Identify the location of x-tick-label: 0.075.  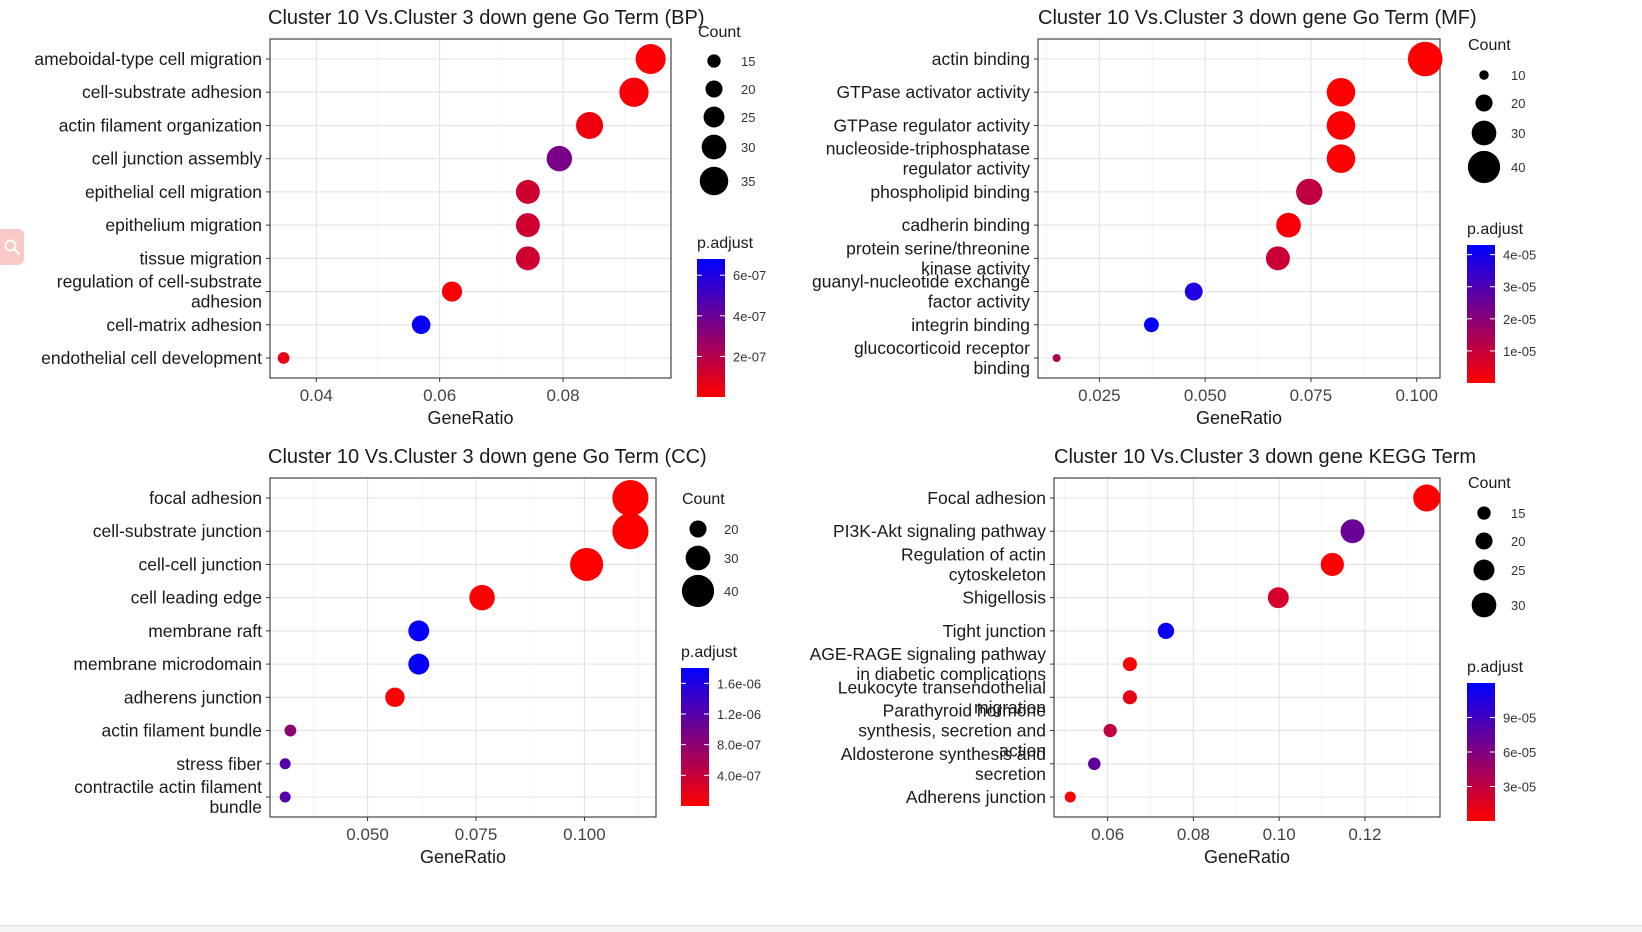
(1311, 395).